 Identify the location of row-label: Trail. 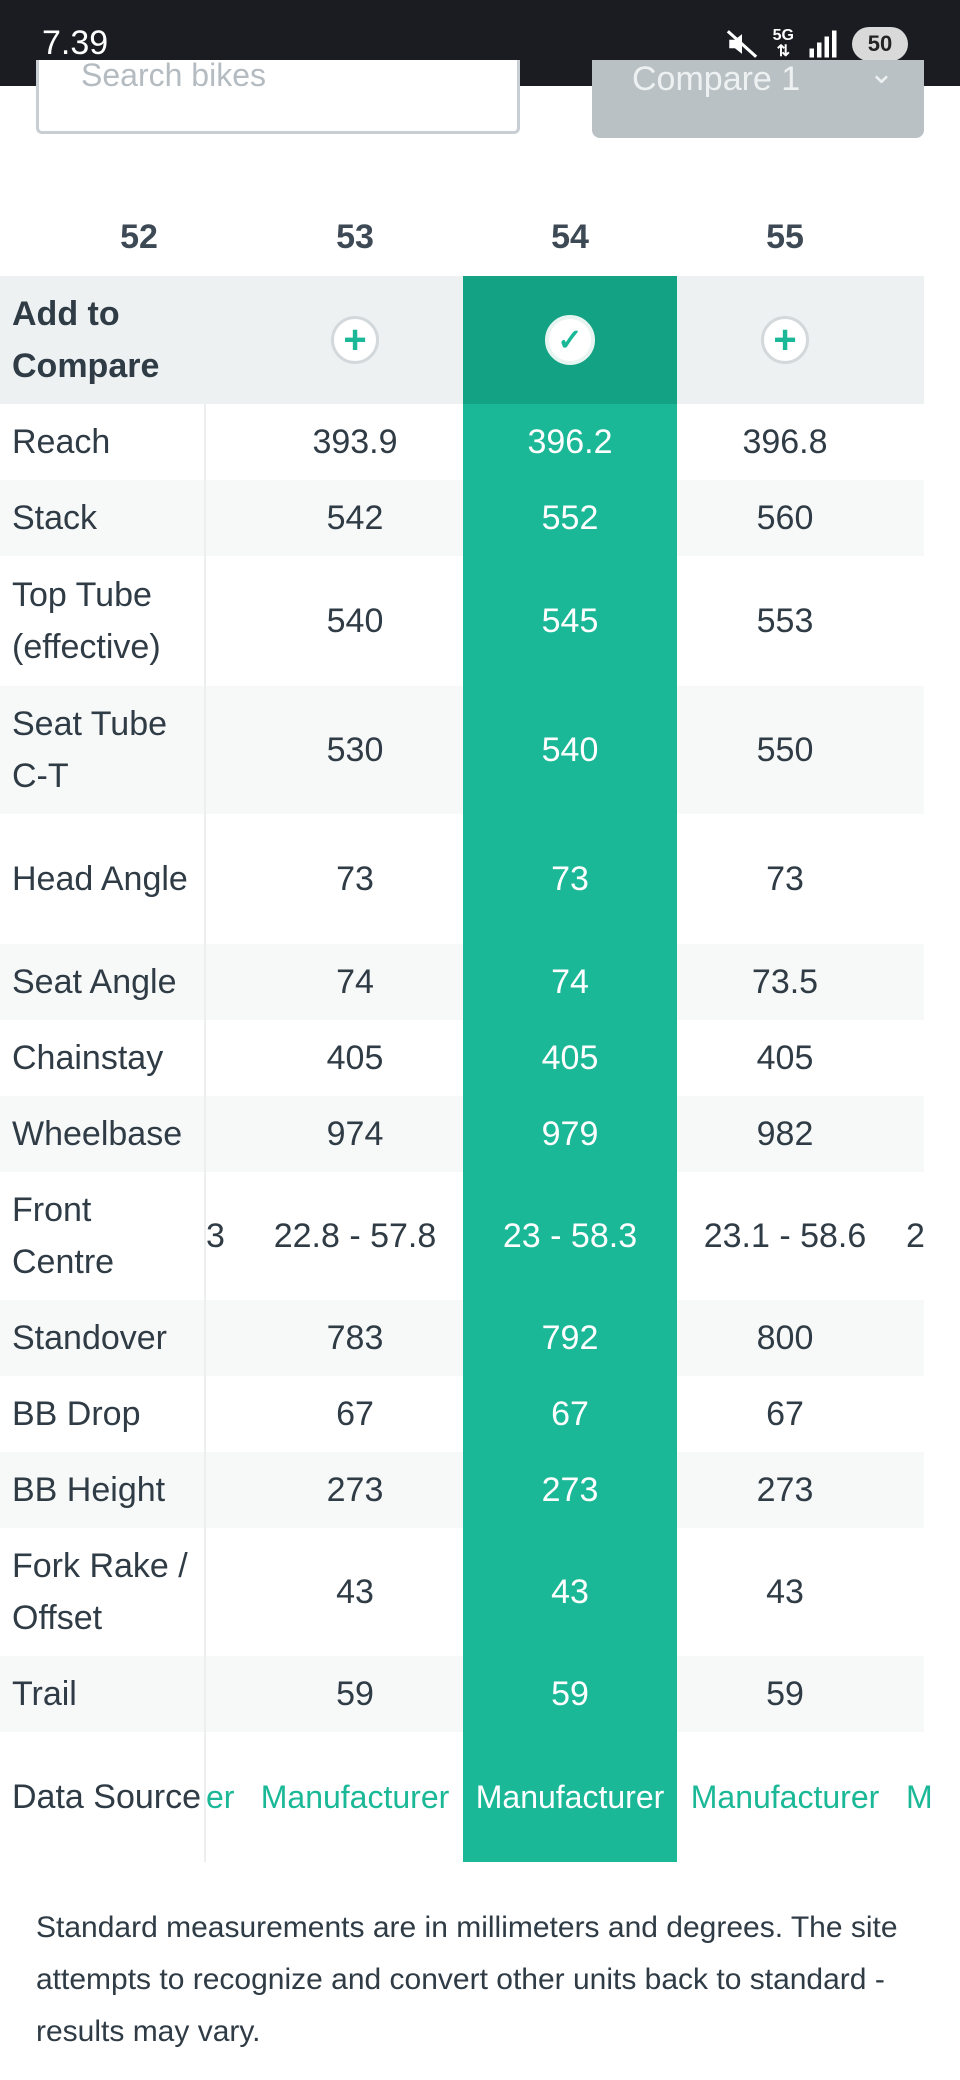
(44, 1694).